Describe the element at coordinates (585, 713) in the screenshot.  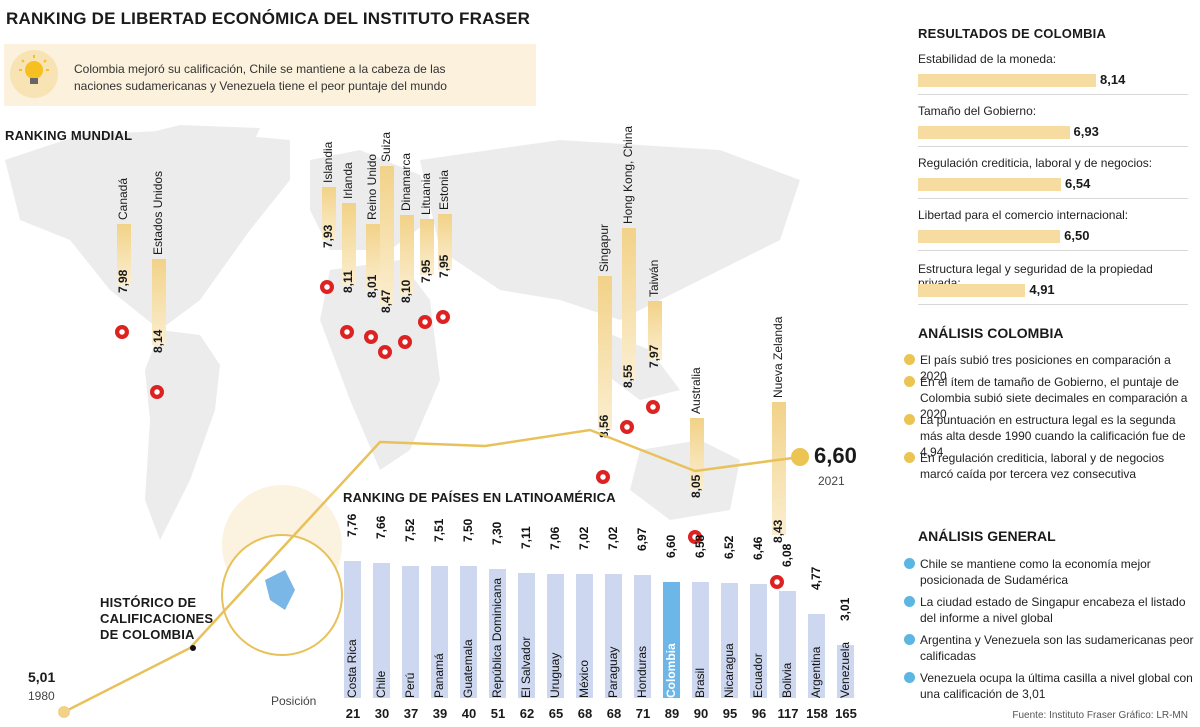
I see `latam-position-8: 68` at that location.